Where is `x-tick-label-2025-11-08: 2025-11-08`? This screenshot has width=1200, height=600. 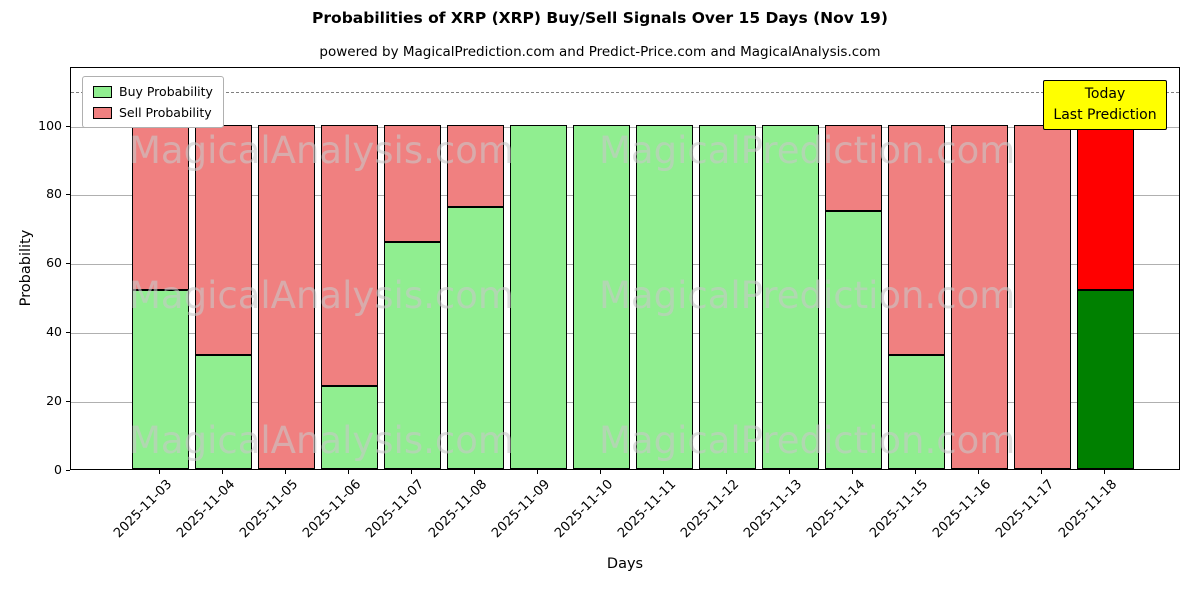 x-tick-label-2025-11-08: 2025-11-08 is located at coordinates (458, 509).